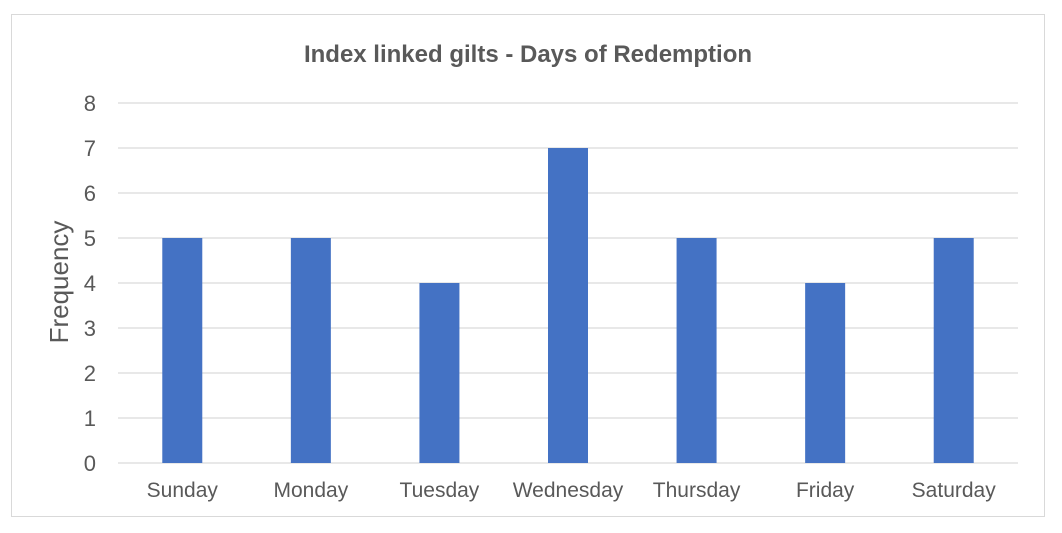 The image size is (1062, 533). What do you see at coordinates (90, 418) in the screenshot?
I see `y-tick-label: 1` at bounding box center [90, 418].